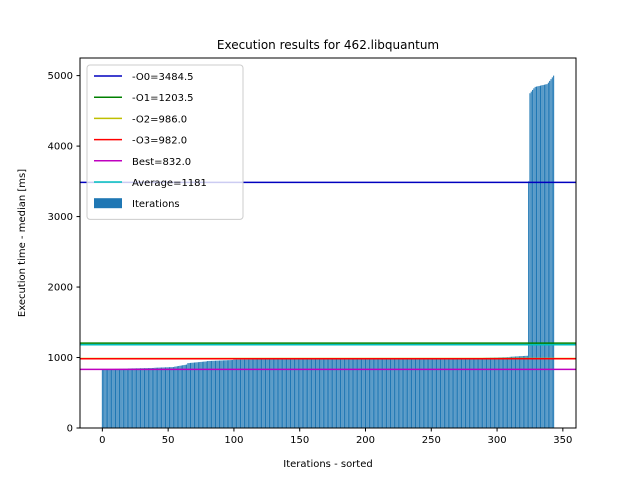 The image size is (640, 480). Describe the element at coordinates (60, 76) in the screenshot. I see `y-tick-label: 5000` at that location.